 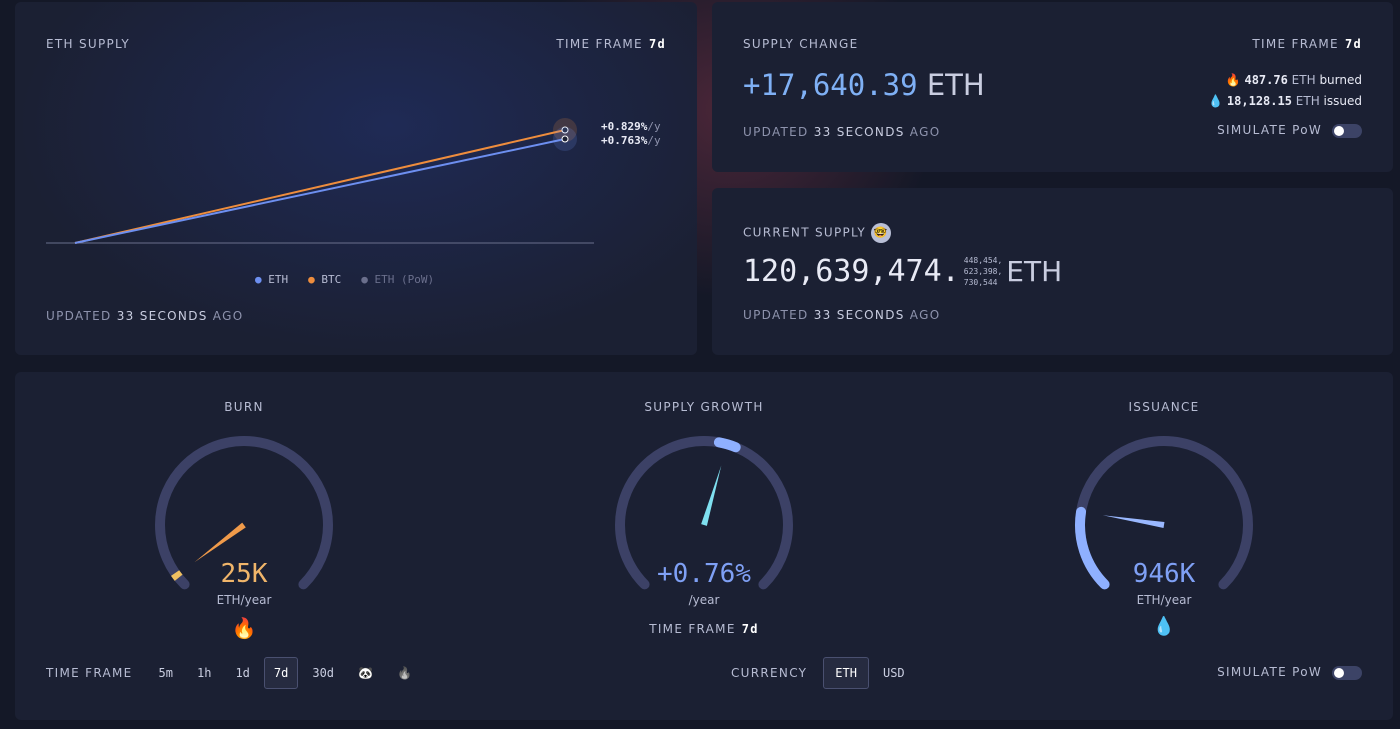 What do you see at coordinates (881, 233) in the screenshot?
I see `nerd-face-icon: 🤓` at bounding box center [881, 233].